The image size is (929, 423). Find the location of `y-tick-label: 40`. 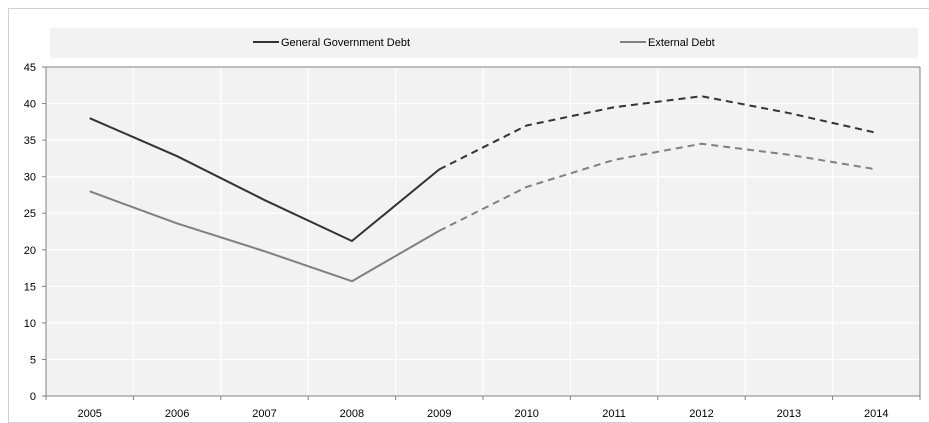

y-tick-label: 40 is located at coordinates (30, 105).